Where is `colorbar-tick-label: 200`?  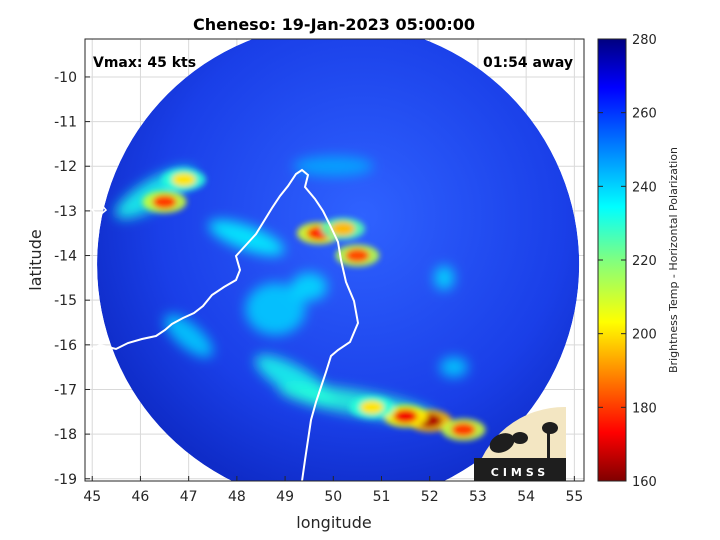 colorbar-tick-label: 200 is located at coordinates (644, 335).